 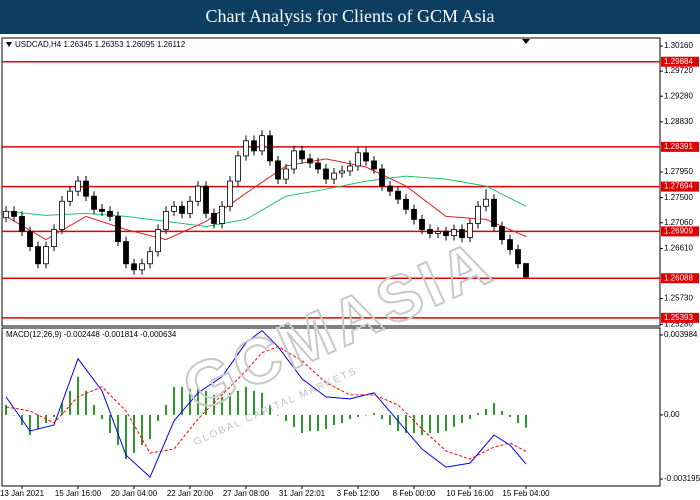 What do you see at coordinates (414, 493) in the screenshot?
I see `x-tick-label: 8 Feb 00:00` at bounding box center [414, 493].